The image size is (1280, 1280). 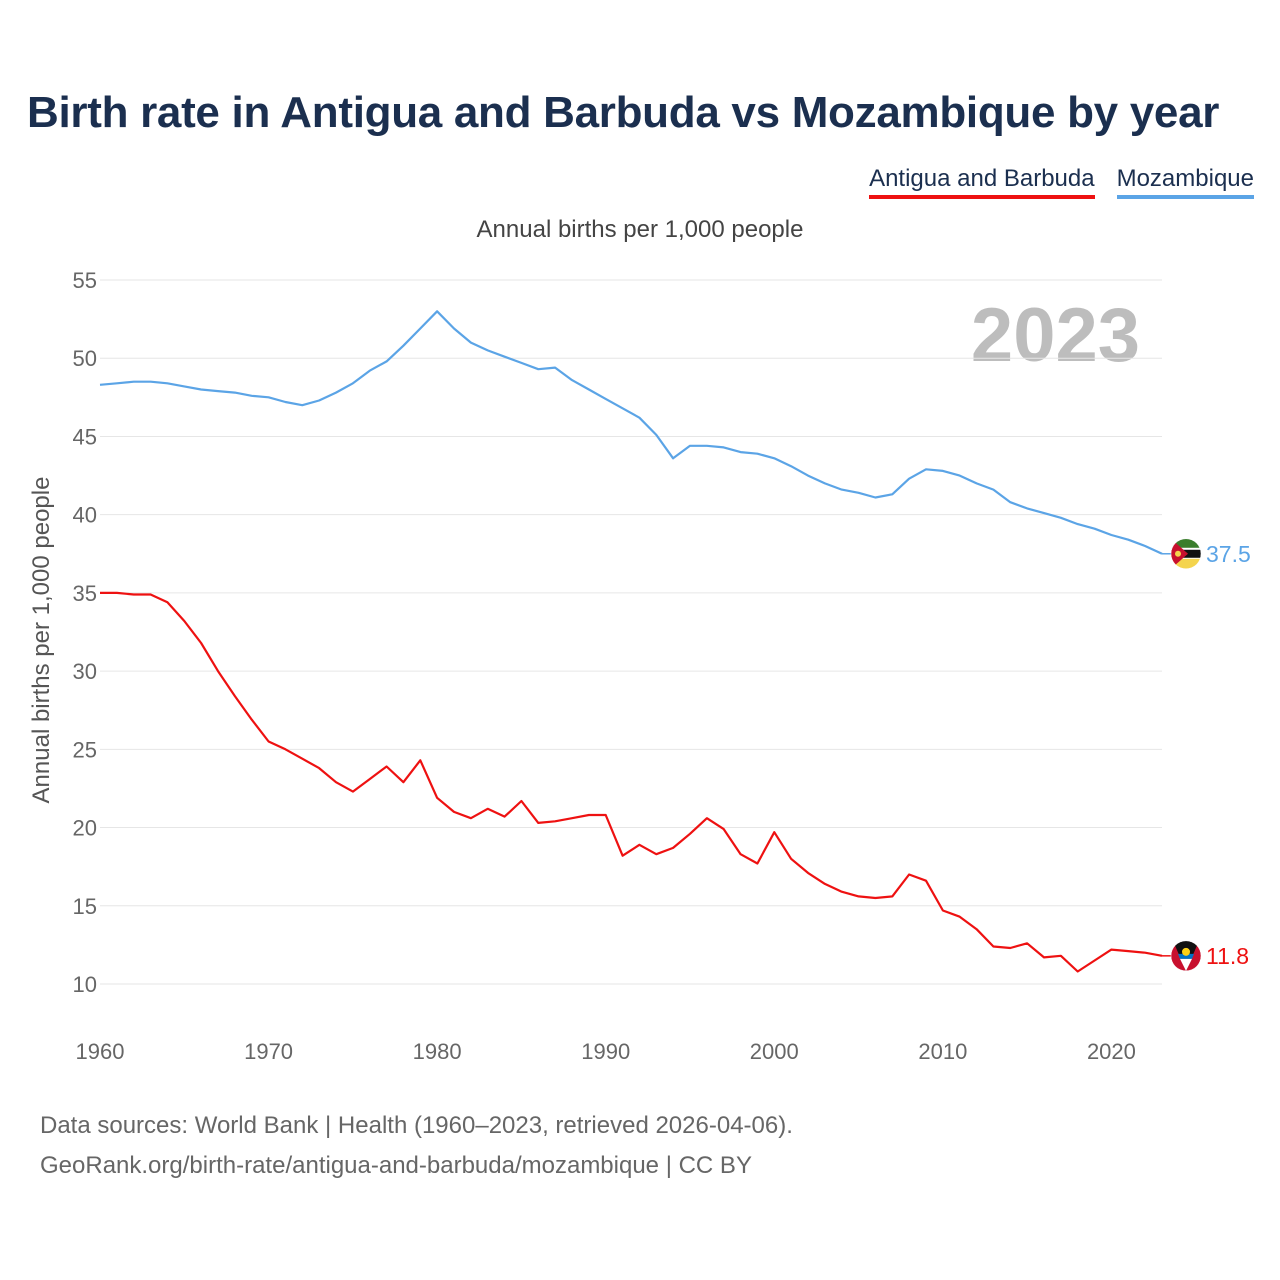 I want to click on y-tick-label: 45, so click(x=85, y=436).